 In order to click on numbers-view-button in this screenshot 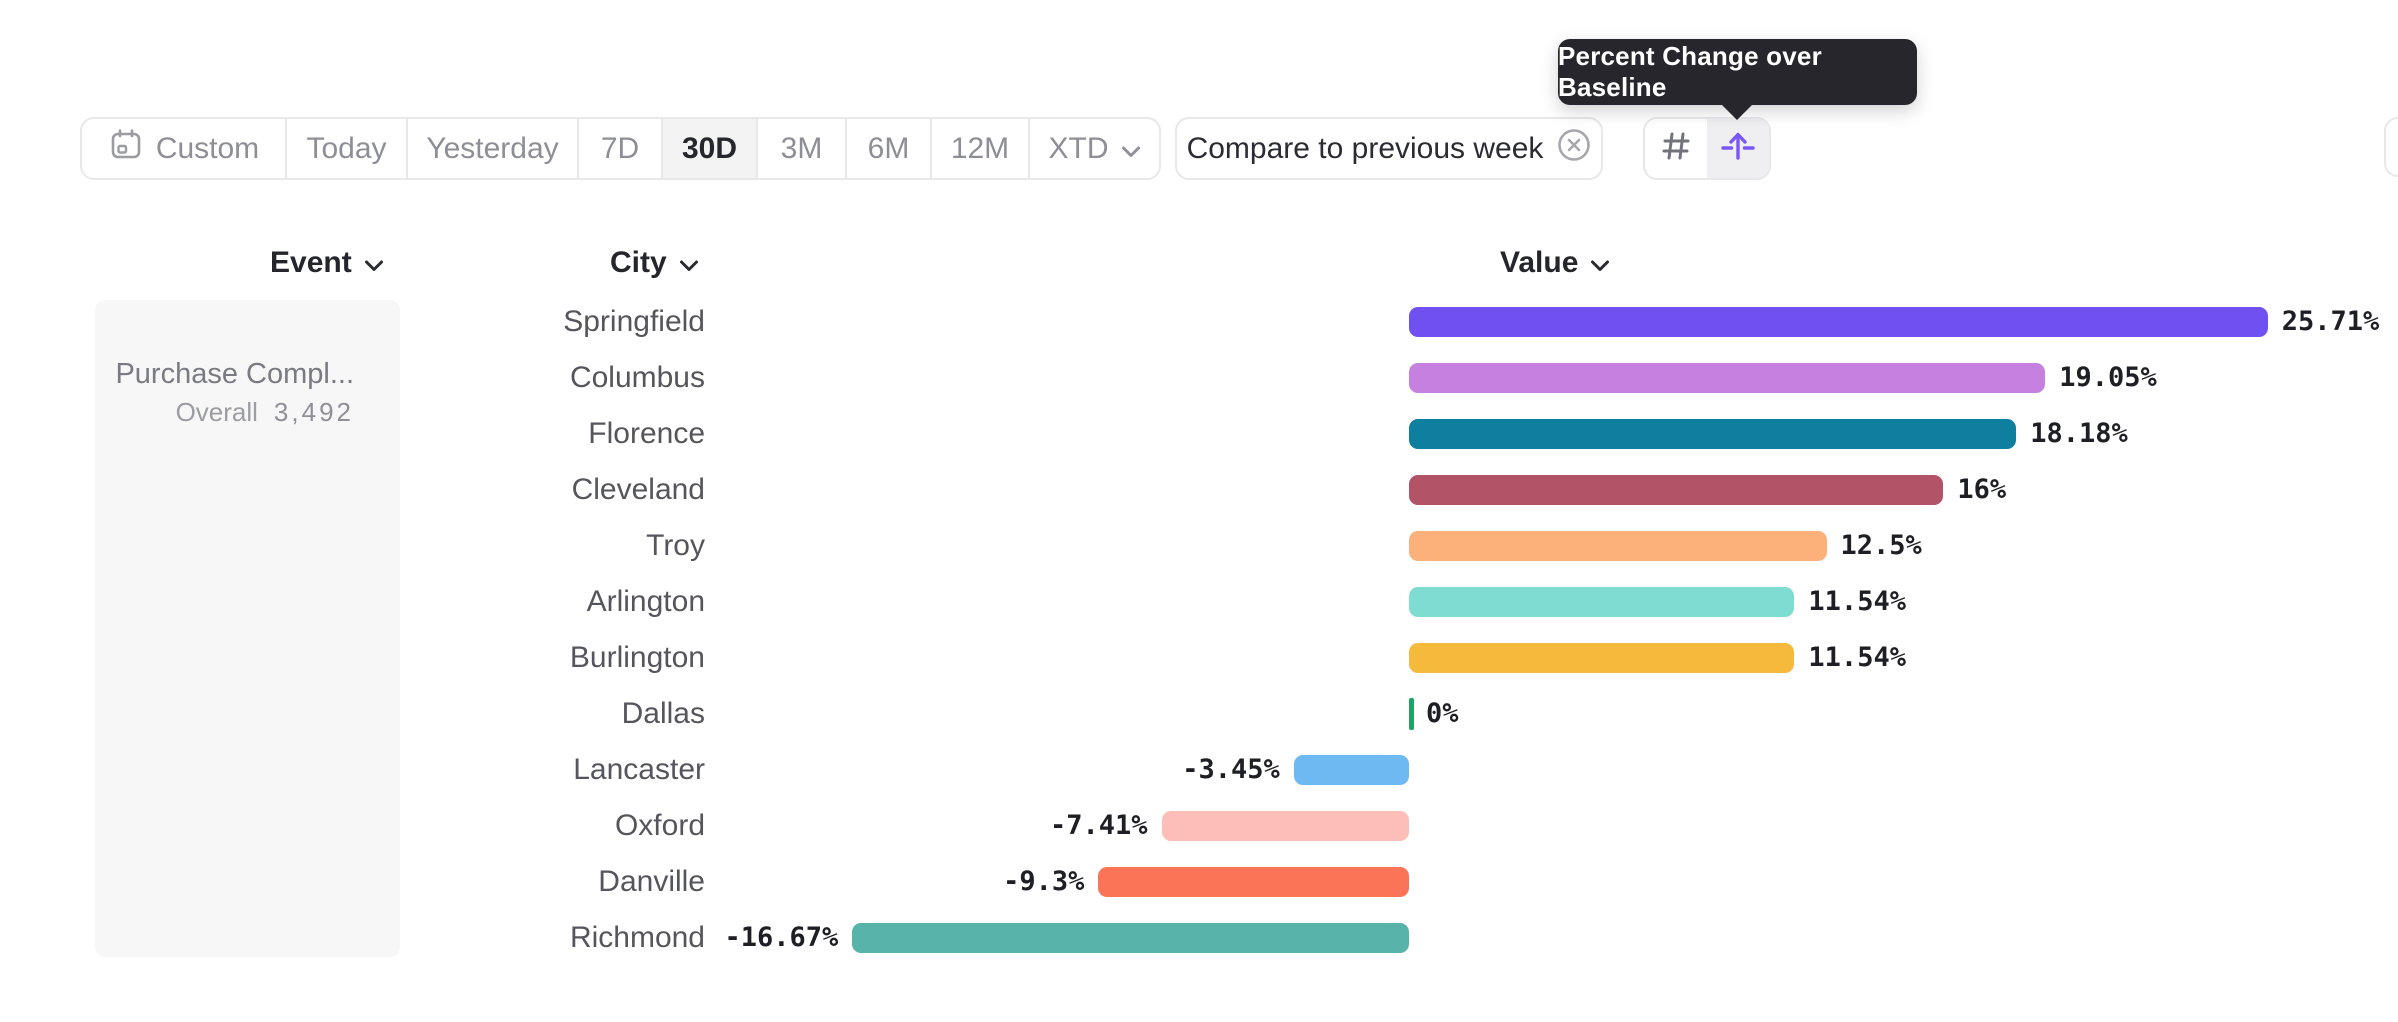, I will do `click(1676, 148)`.